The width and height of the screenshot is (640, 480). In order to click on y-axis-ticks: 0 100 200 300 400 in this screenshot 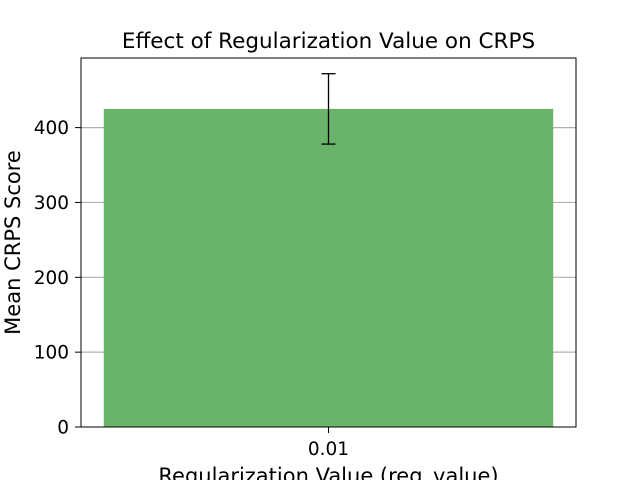, I will do `click(57, 278)`.